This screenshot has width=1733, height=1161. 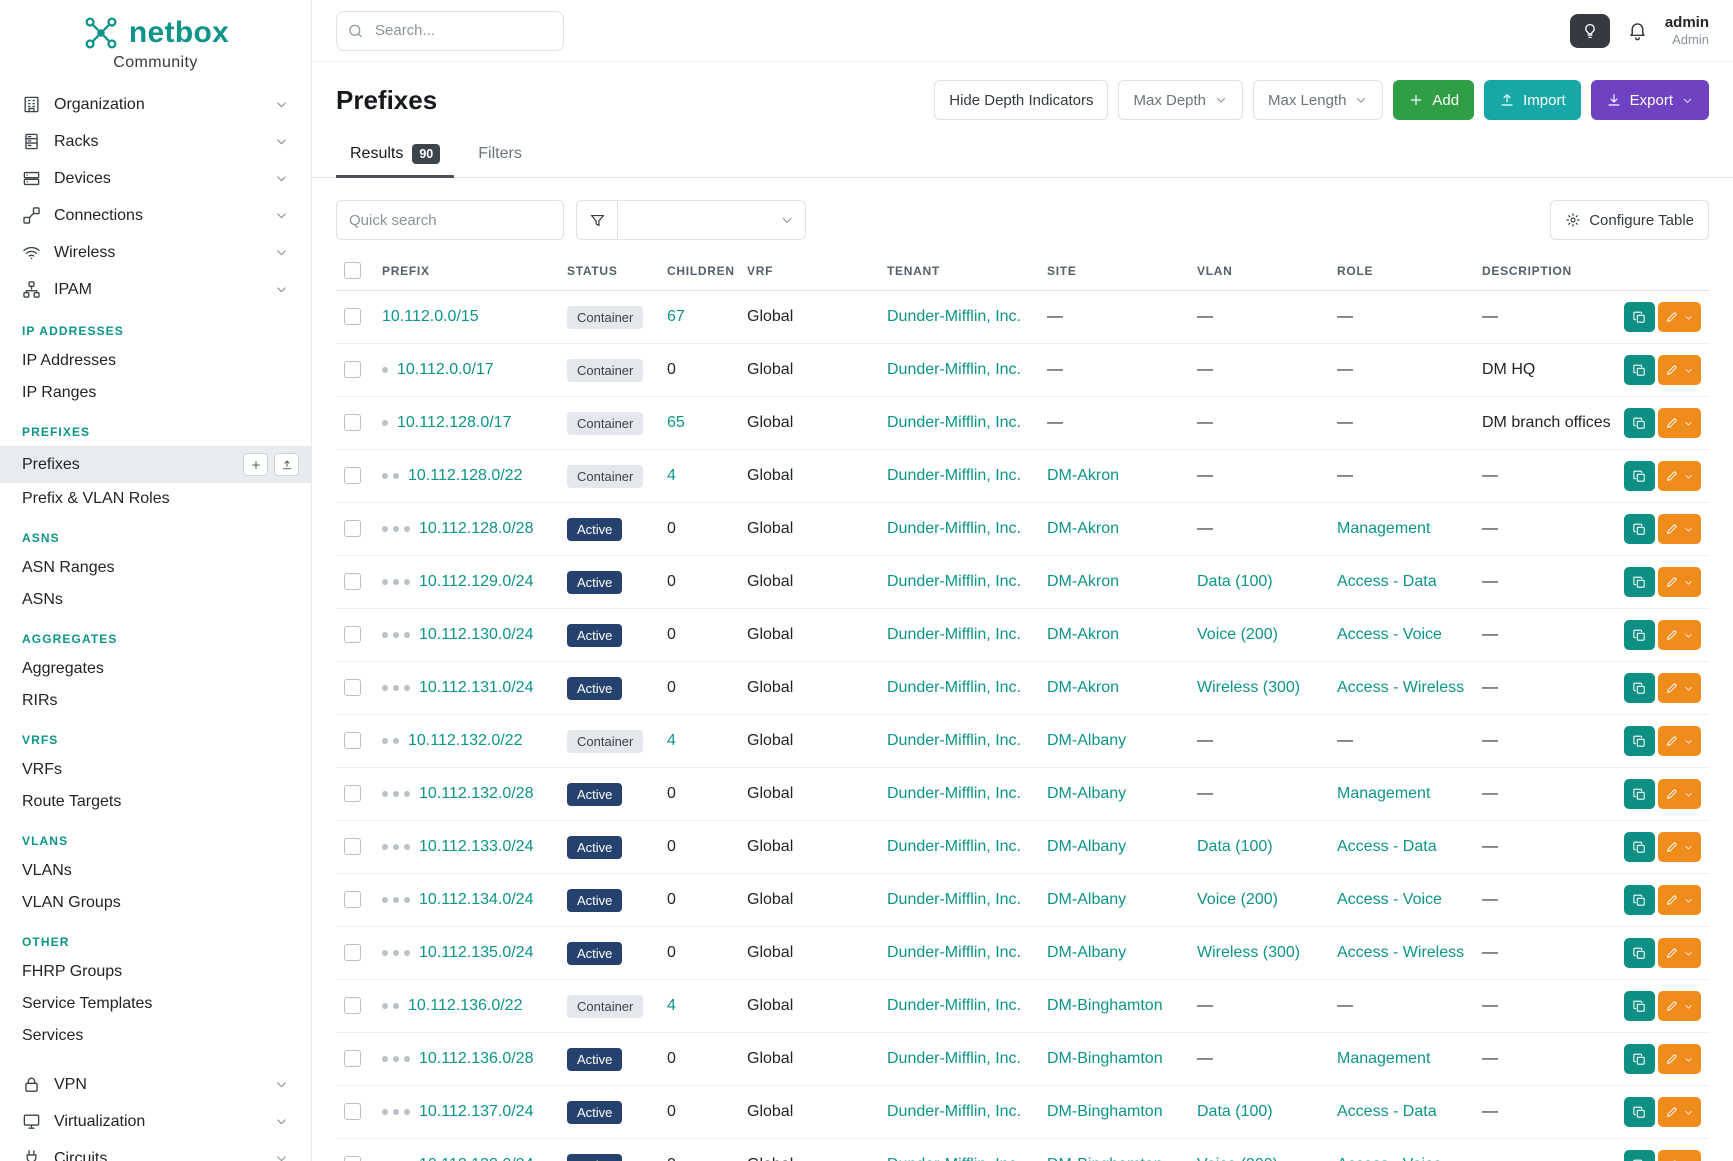 What do you see at coordinates (450, 220) in the screenshot?
I see `quick-search-input` at bounding box center [450, 220].